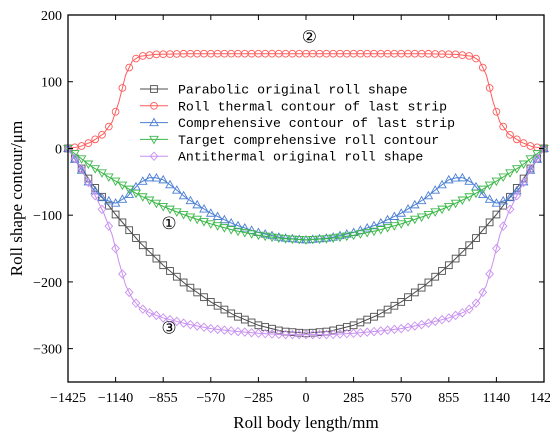  Describe the element at coordinates (353, 398) in the screenshot. I see `x-tick-label: 285` at that location.